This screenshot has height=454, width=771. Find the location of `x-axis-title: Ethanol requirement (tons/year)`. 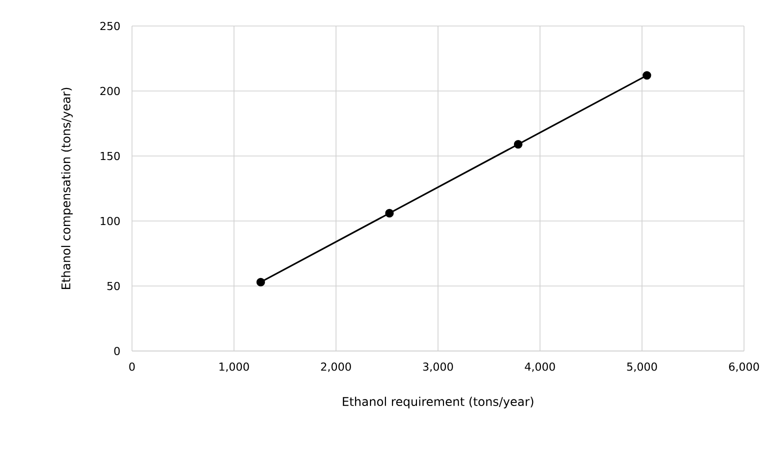

x-axis-title: Ethanol requirement (tons/year) is located at coordinates (438, 402).